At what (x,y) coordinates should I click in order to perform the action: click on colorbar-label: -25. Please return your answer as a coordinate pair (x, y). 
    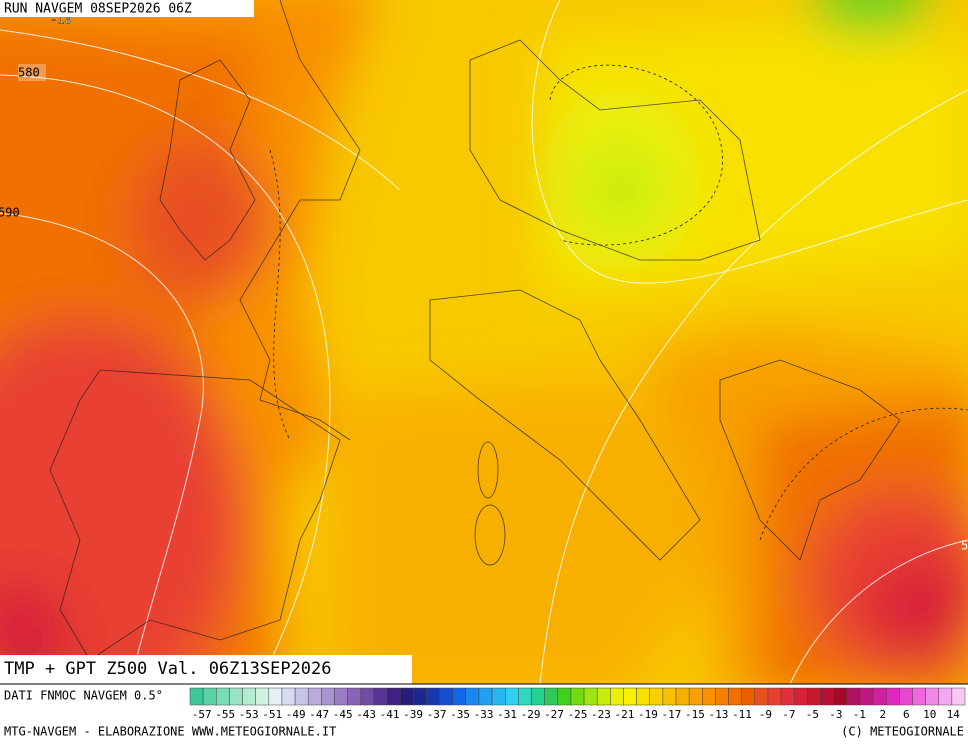
    Looking at the image, I should click on (578, 714).